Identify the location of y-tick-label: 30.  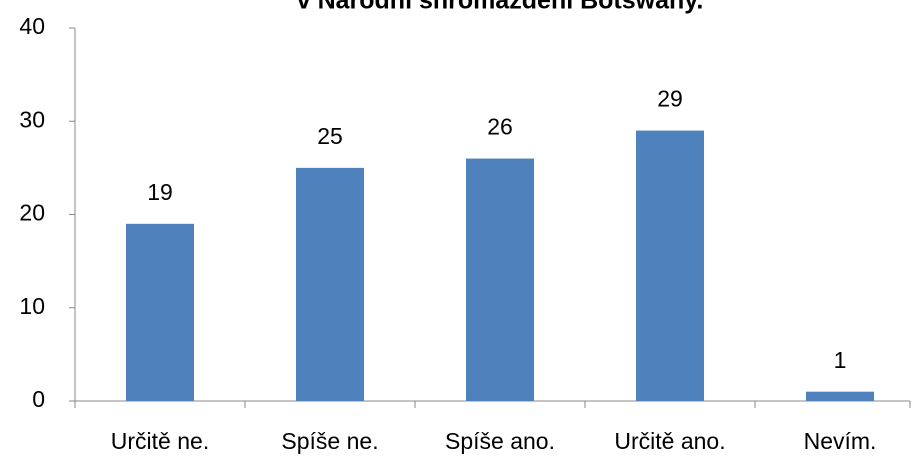
(32, 119).